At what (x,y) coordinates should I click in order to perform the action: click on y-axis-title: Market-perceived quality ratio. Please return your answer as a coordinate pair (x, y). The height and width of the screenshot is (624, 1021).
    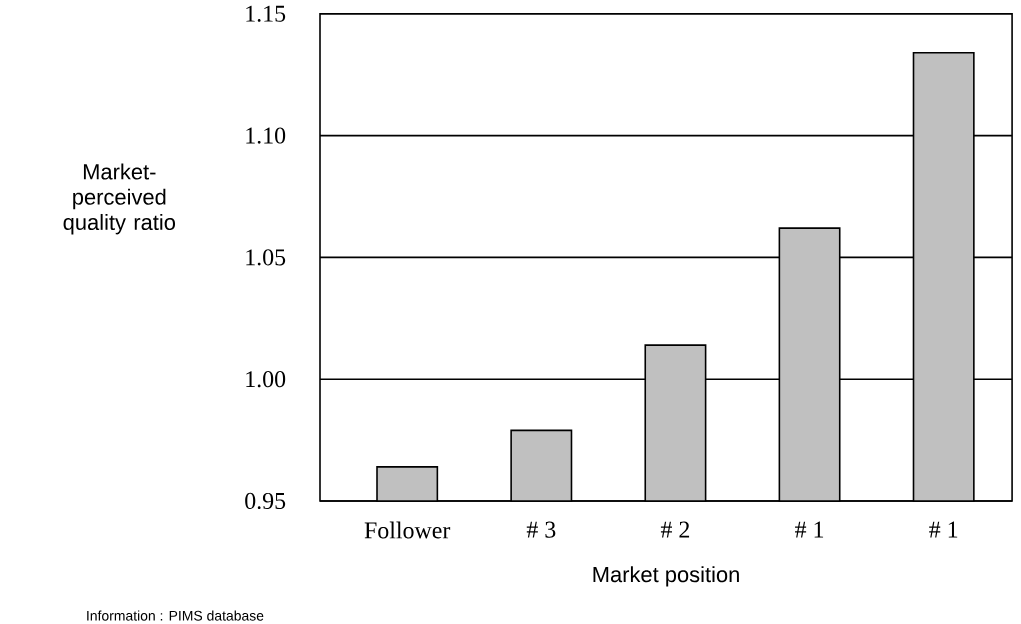
    Looking at the image, I should click on (119, 199).